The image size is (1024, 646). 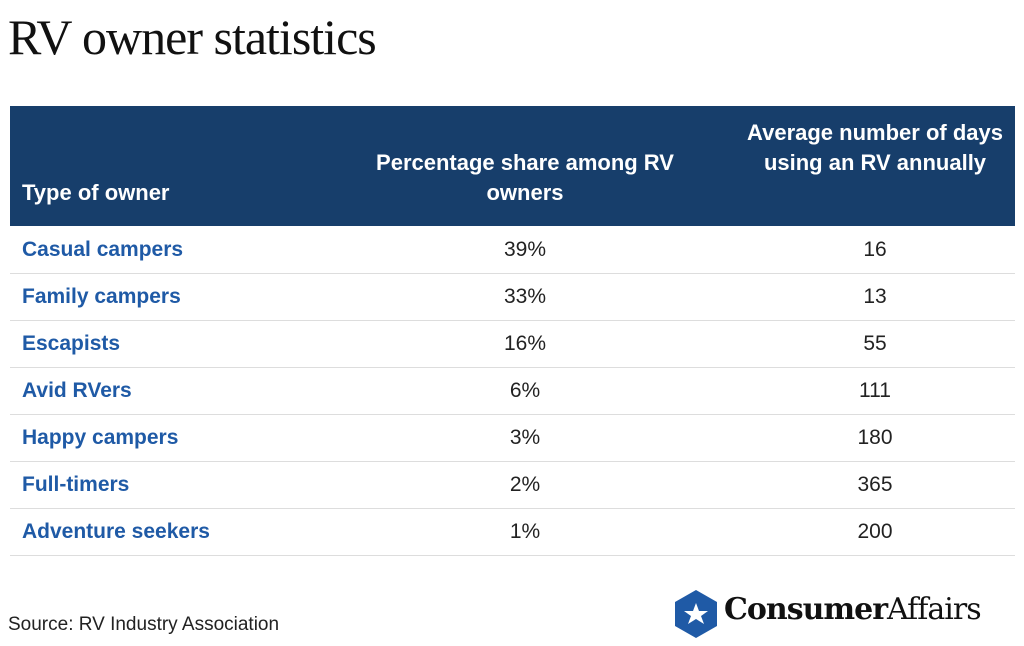 I want to click on source: Source: RV Industry Association, so click(x=144, y=624).